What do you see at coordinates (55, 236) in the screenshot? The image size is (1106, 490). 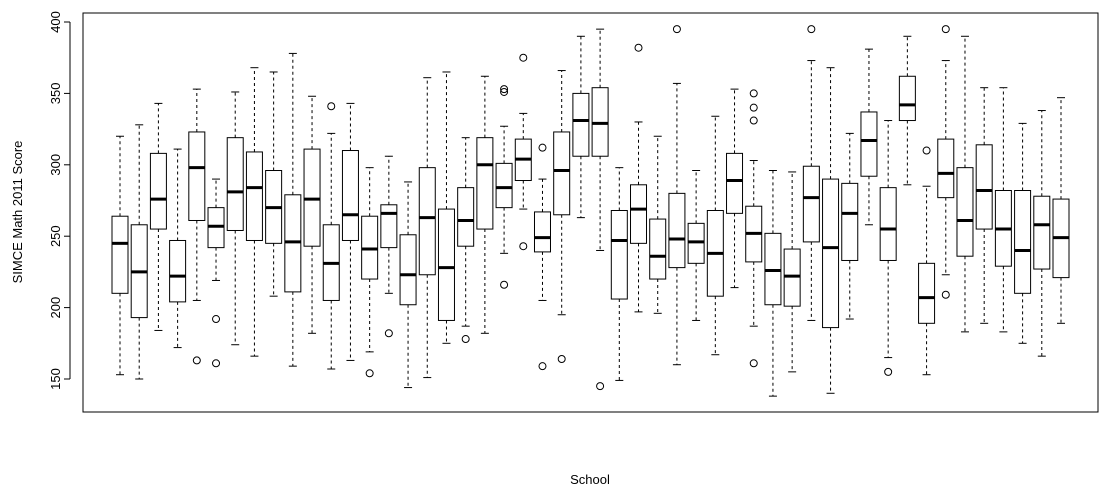 I see `y-tick-label: 250` at bounding box center [55, 236].